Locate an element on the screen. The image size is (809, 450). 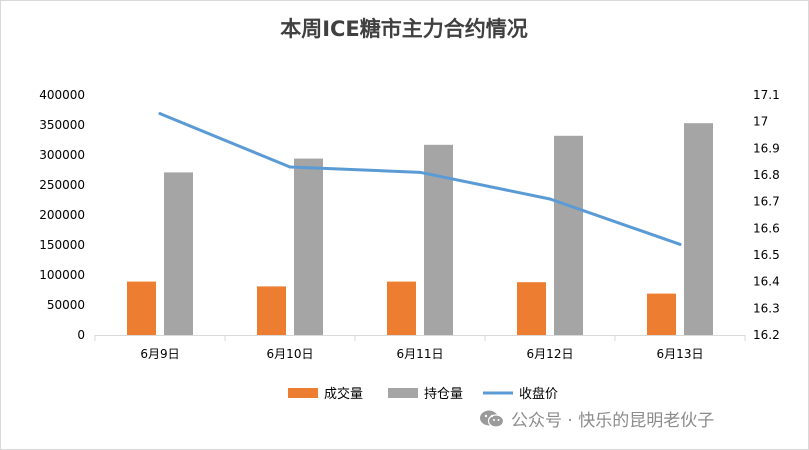
right-y-tick-label: 16.4 is located at coordinates (766, 282).